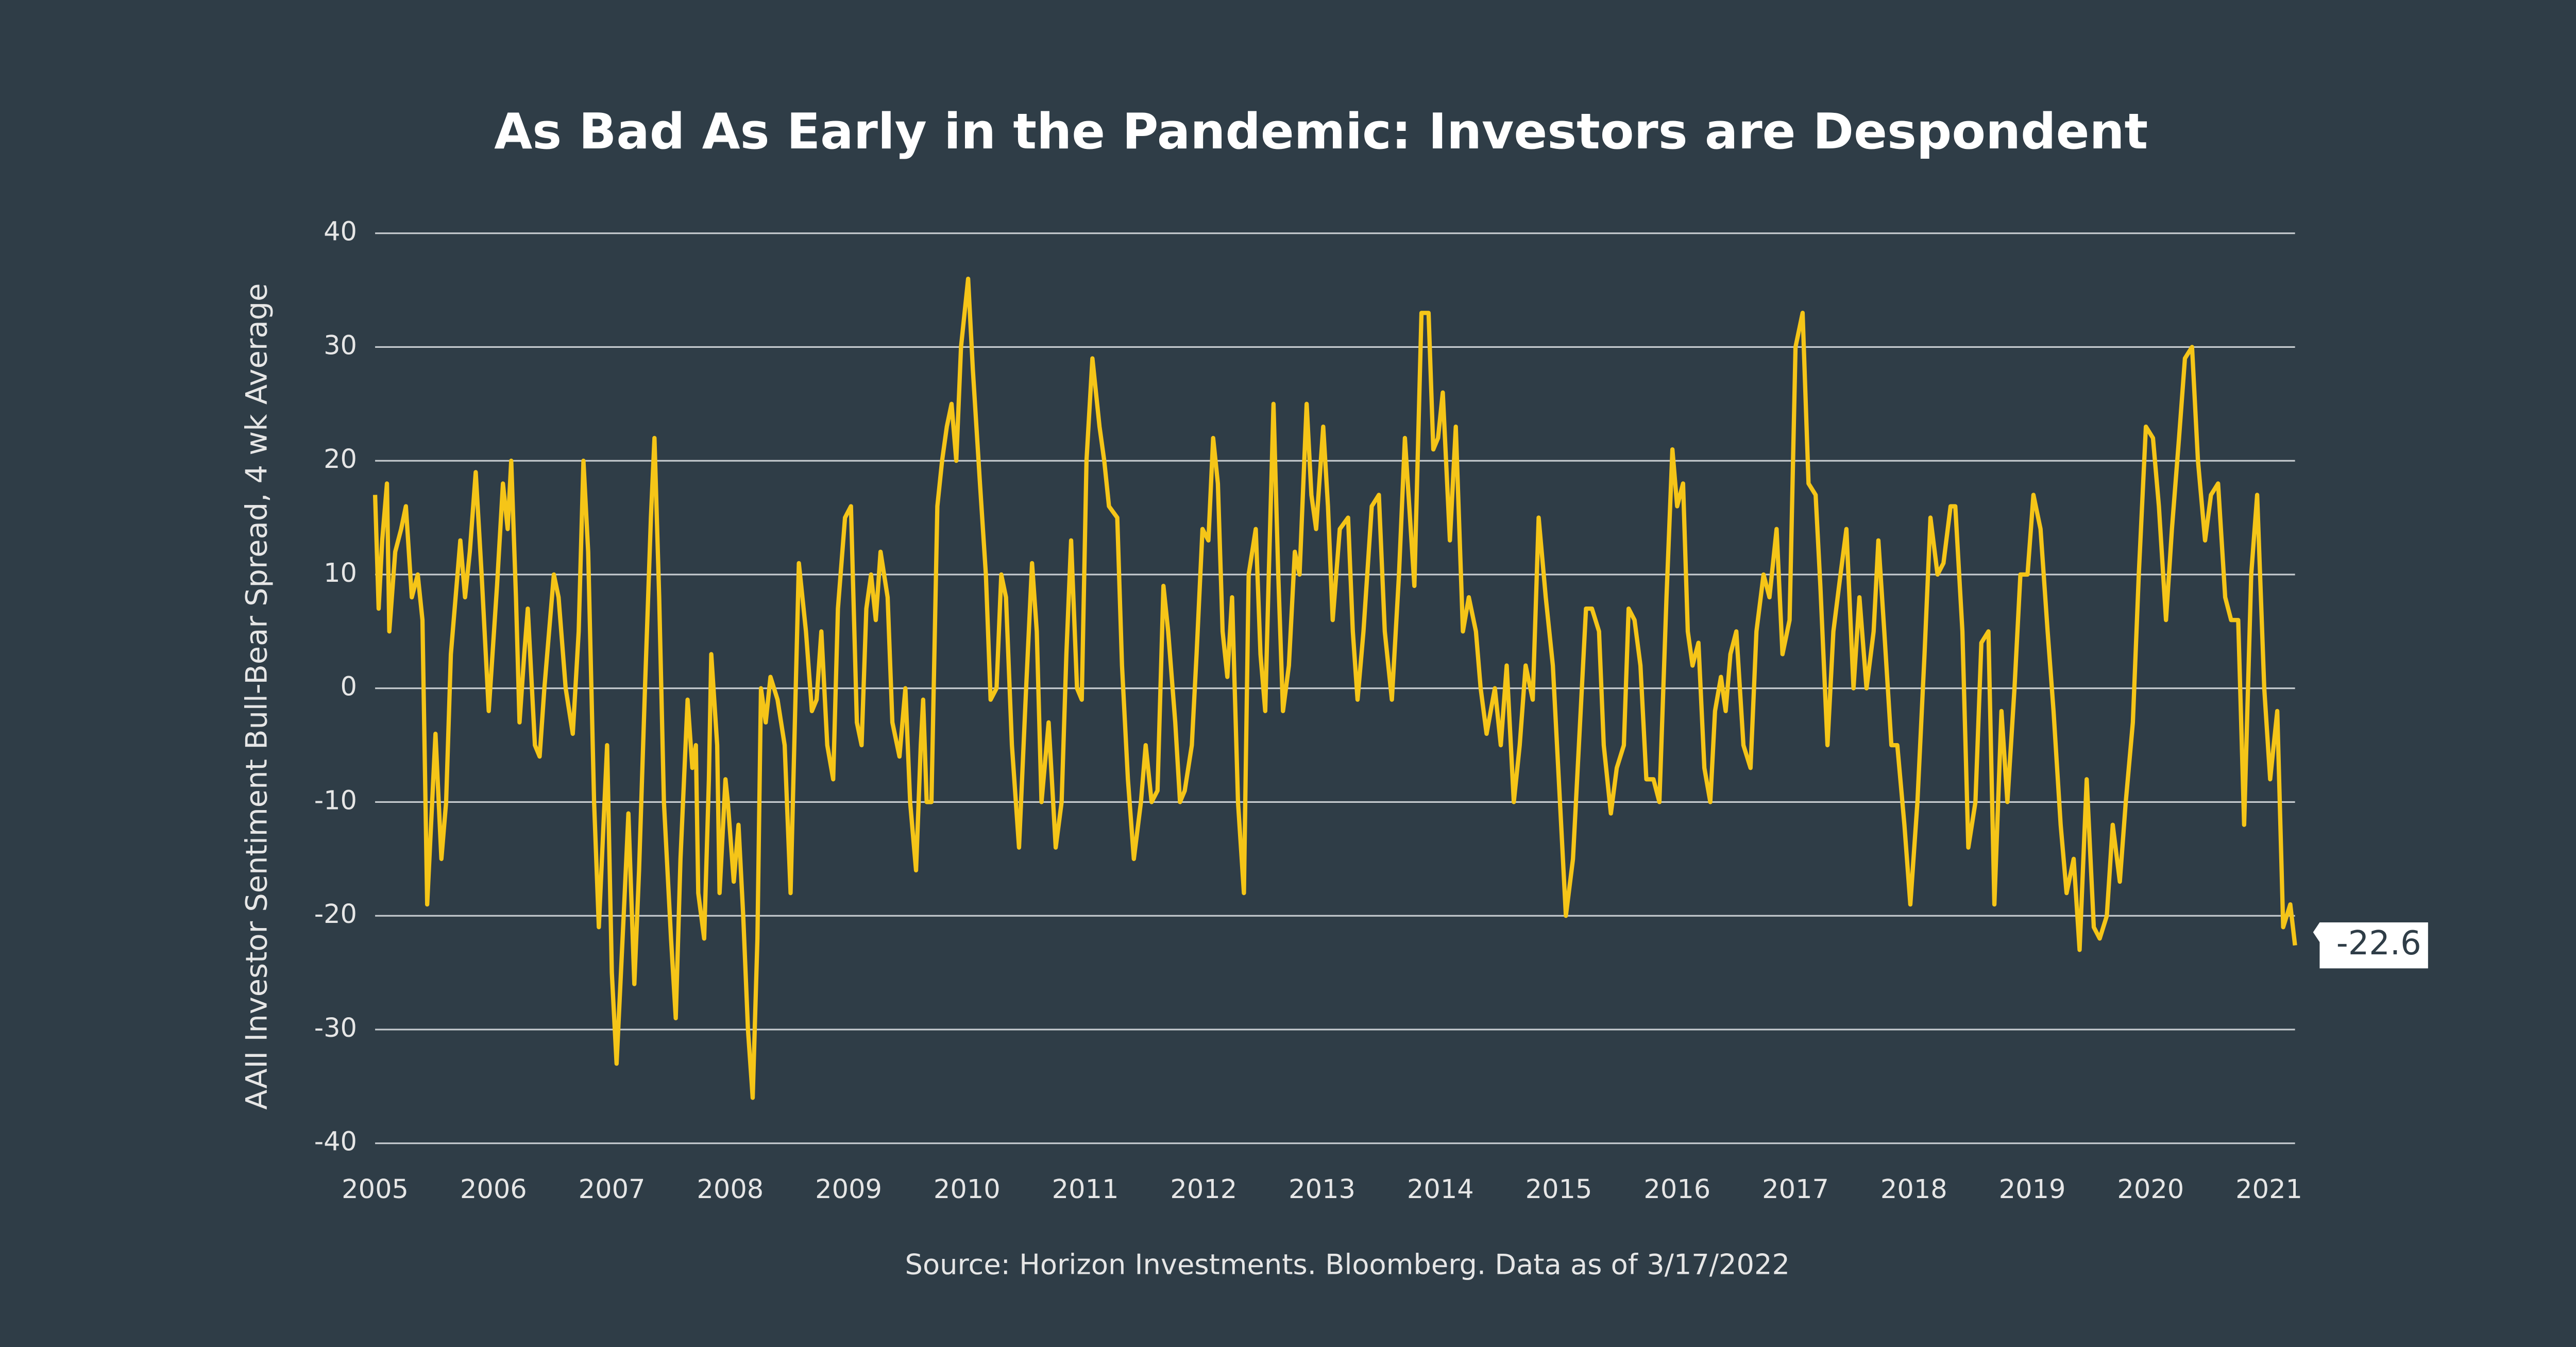  What do you see at coordinates (2378, 943) in the screenshot?
I see `value-callout-label: -22.6` at bounding box center [2378, 943].